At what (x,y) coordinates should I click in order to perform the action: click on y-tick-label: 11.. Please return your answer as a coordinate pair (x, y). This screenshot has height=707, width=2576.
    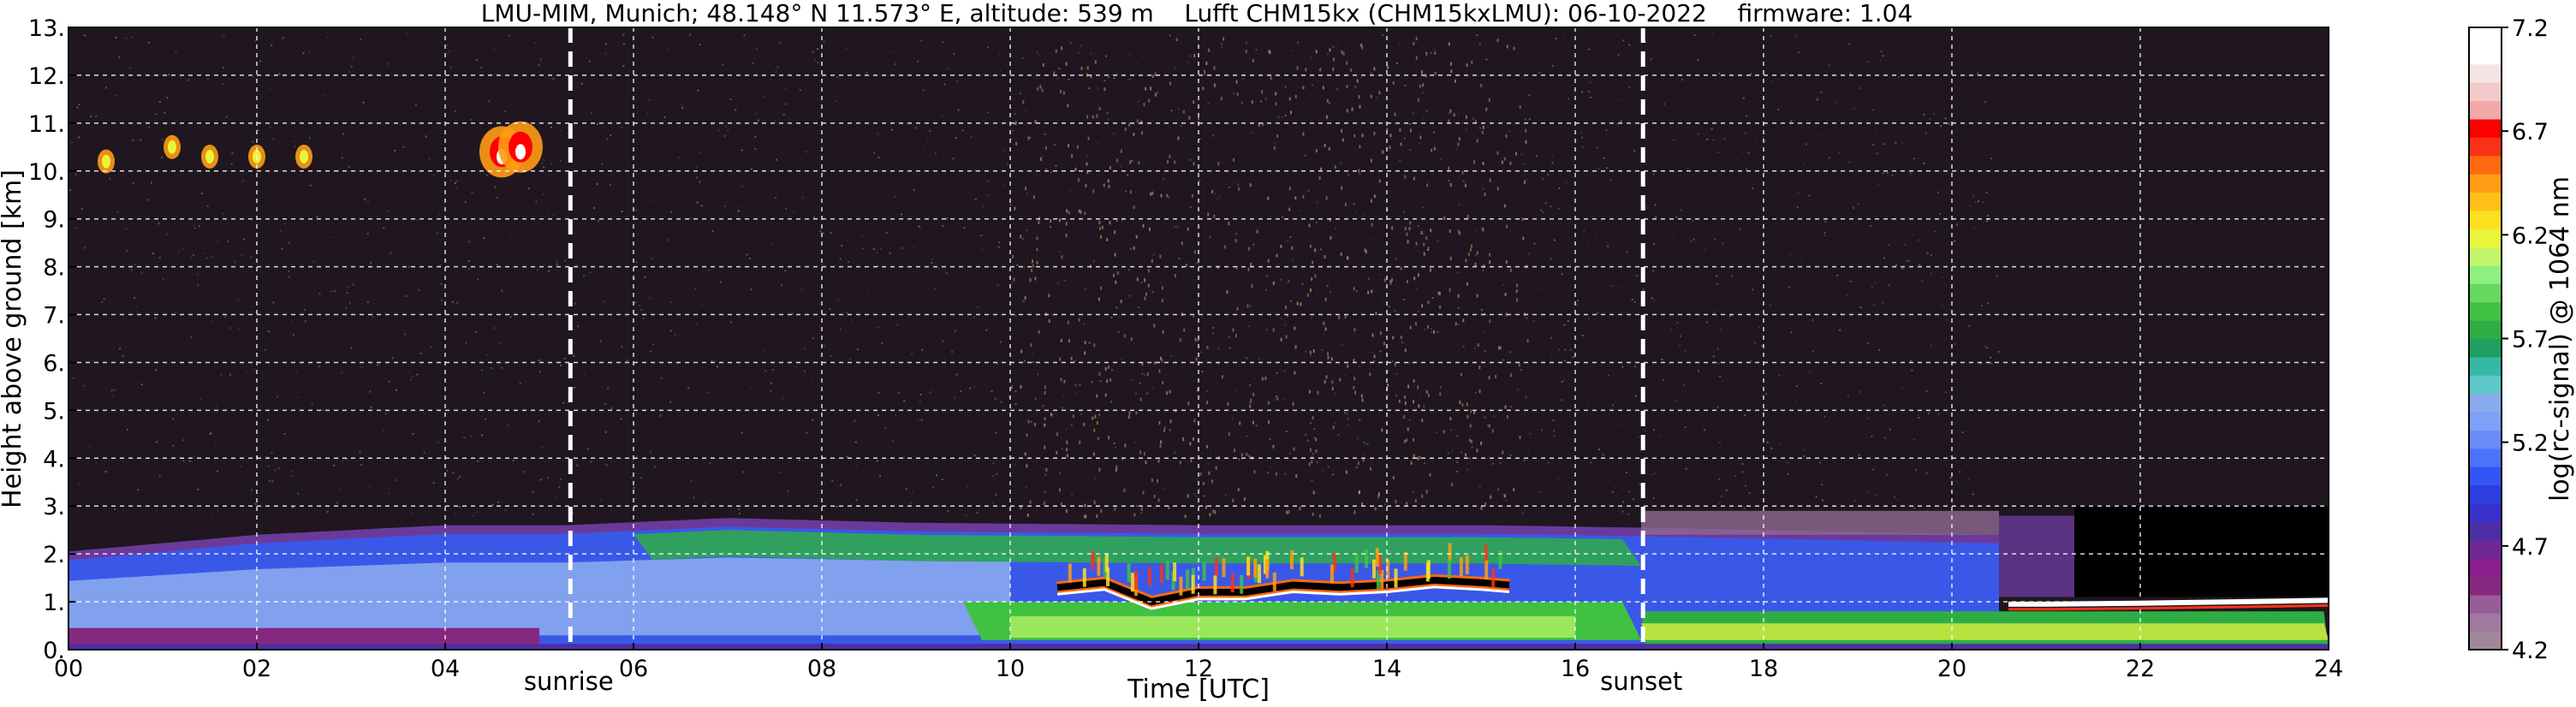
    Looking at the image, I should click on (46, 124).